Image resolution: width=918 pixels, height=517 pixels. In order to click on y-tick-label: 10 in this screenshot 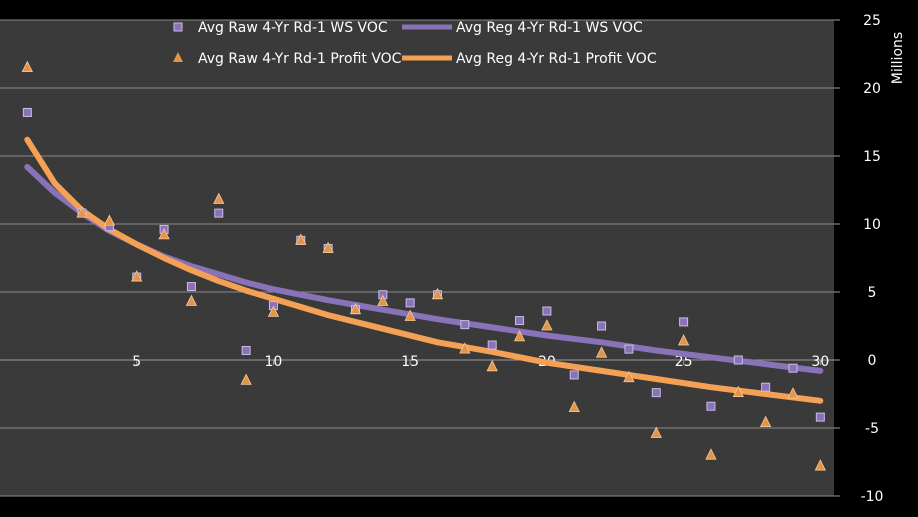, I will do `click(872, 225)`.